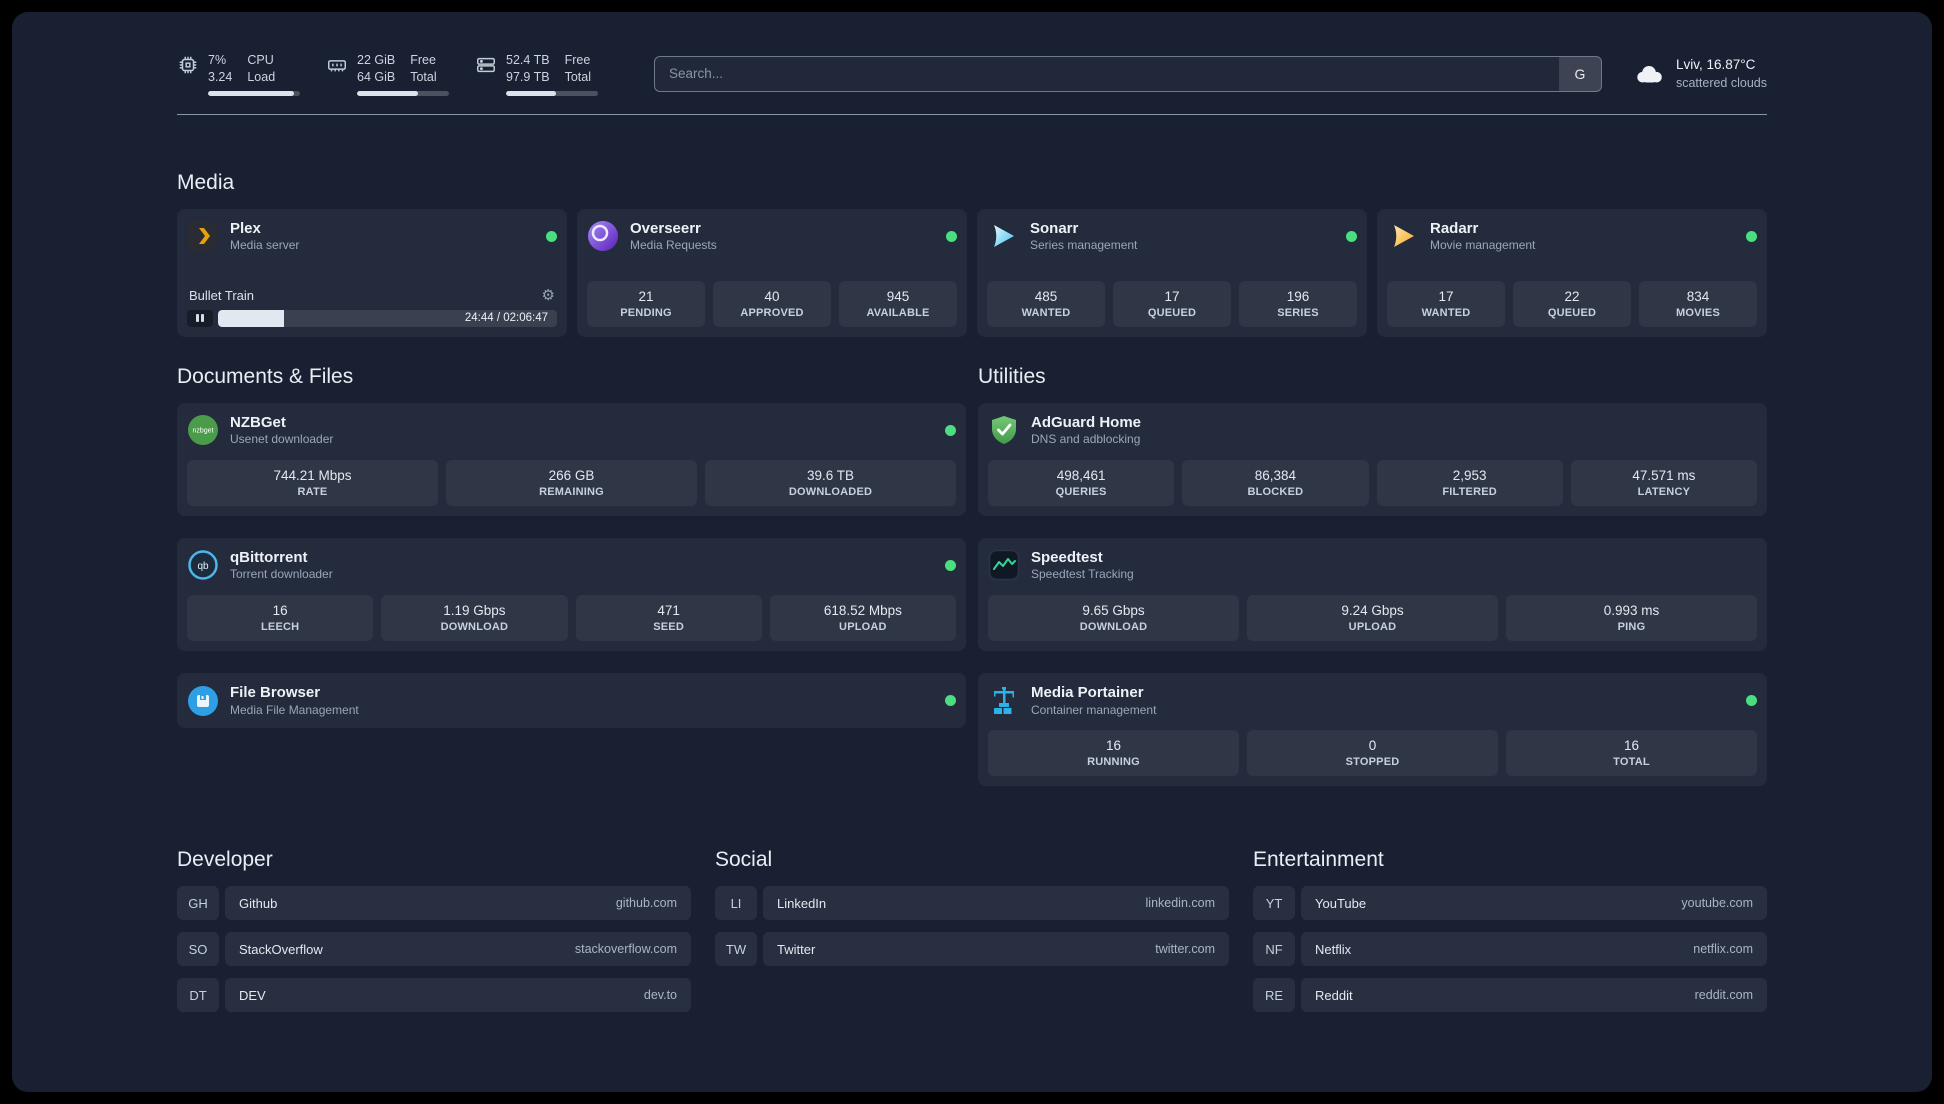  Describe the element at coordinates (372, 307) in the screenshot. I see `plex-now-playing: Bullet Train ⚙ 24:44 / 02:06:47` at that location.